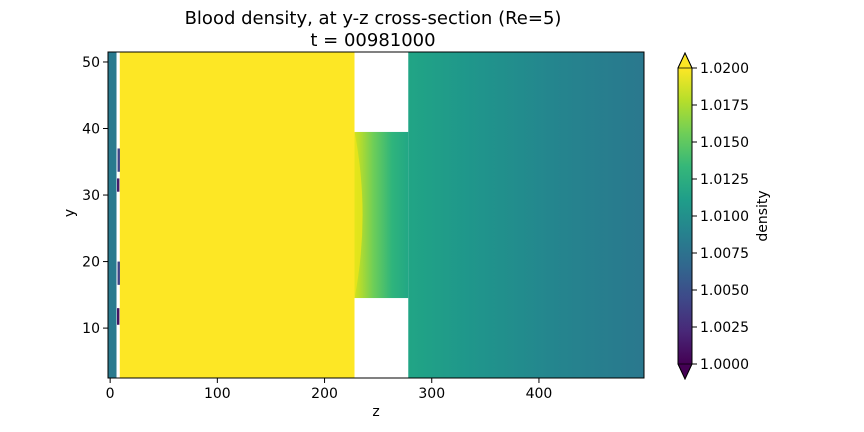 The width and height of the screenshot is (864, 432). I want to click on region-left-wall, so click(112, 215).